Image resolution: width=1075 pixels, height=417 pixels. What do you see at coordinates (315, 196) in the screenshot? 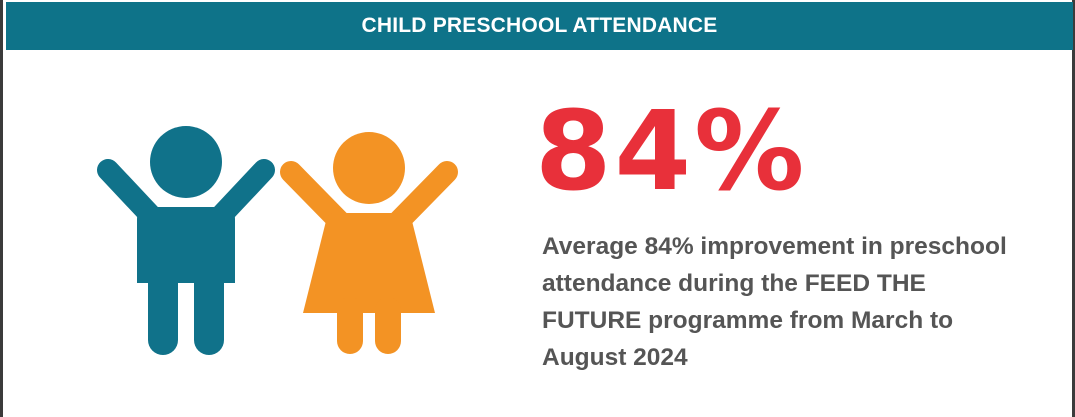
I see `girl-left-arm` at bounding box center [315, 196].